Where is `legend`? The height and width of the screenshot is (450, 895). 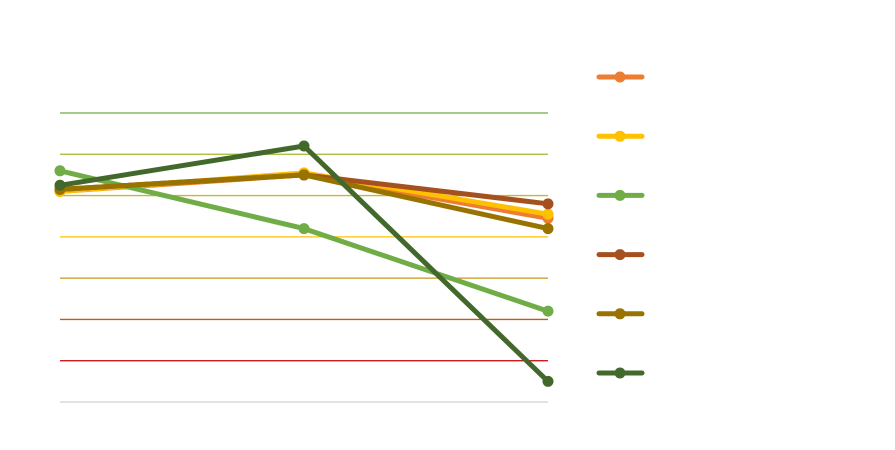
legend is located at coordinates (620, 225).